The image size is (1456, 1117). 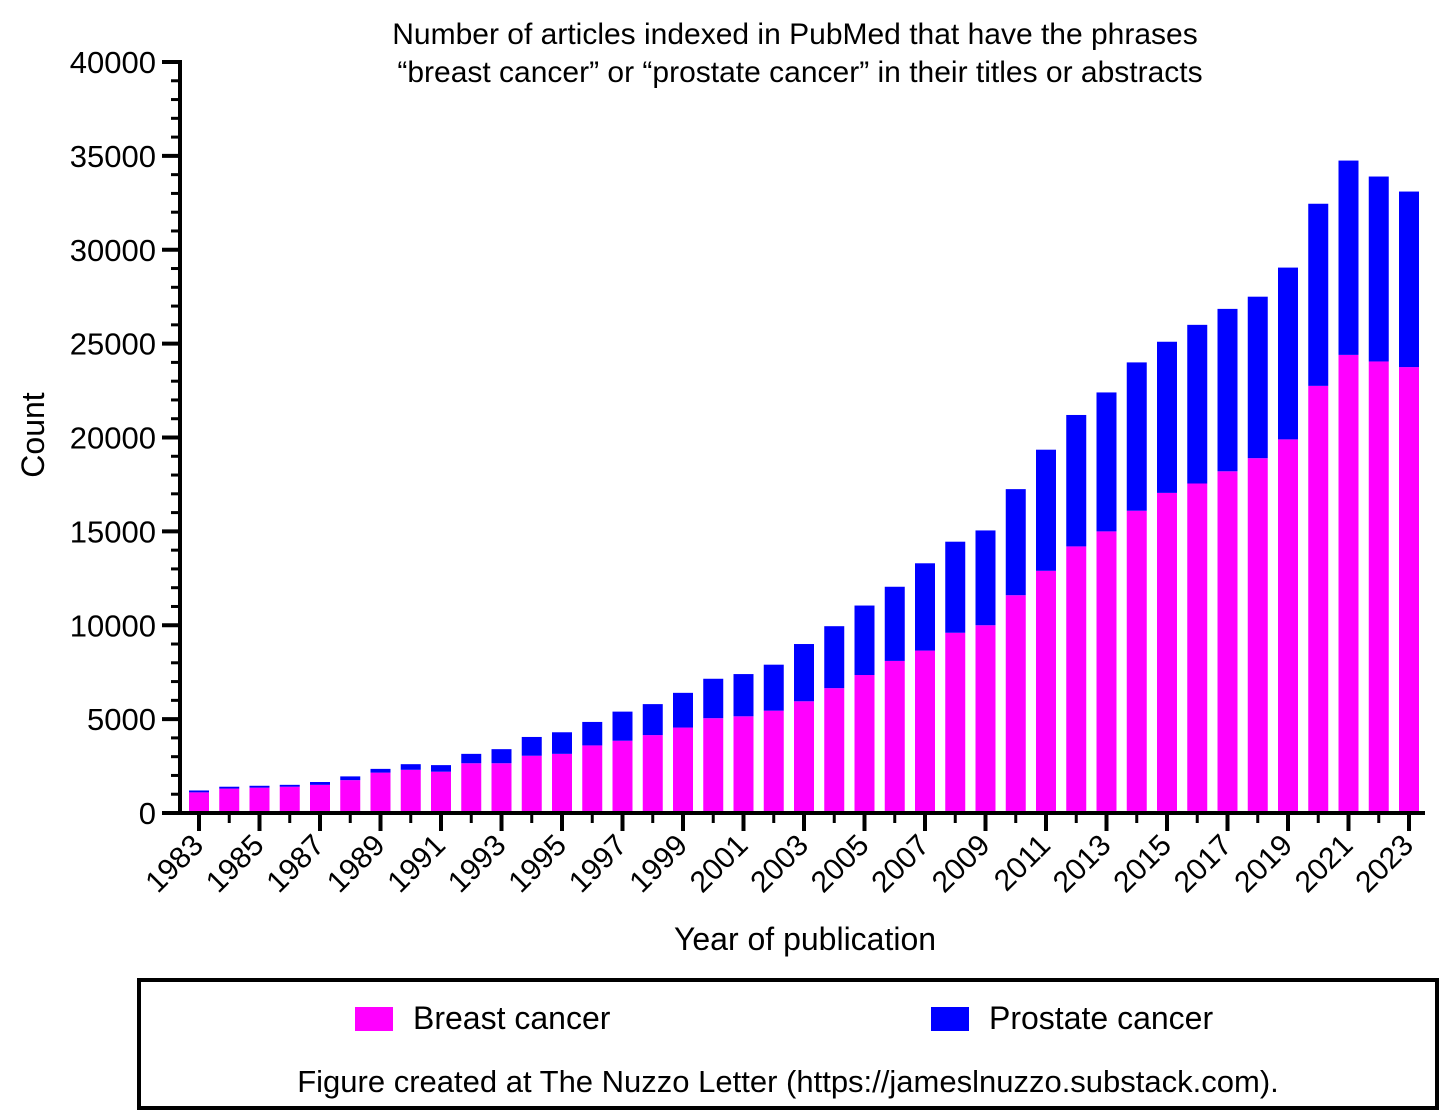 I want to click on x-tick-label: 1995, so click(x=537, y=864).